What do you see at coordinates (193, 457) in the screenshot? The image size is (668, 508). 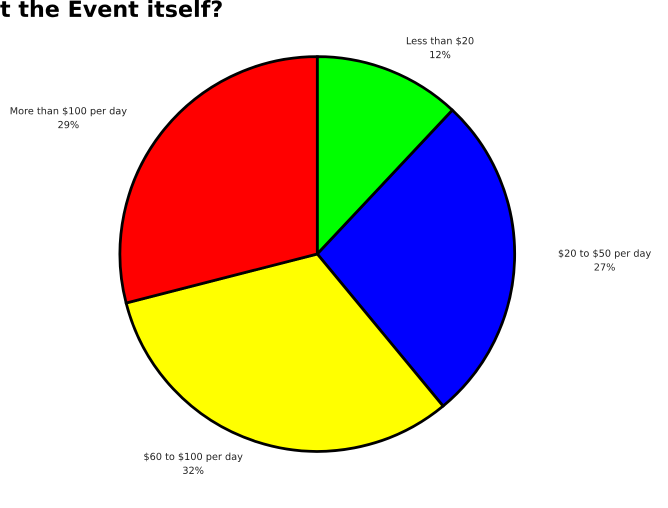 I see `slice-label: $60 to $100 per day` at bounding box center [193, 457].